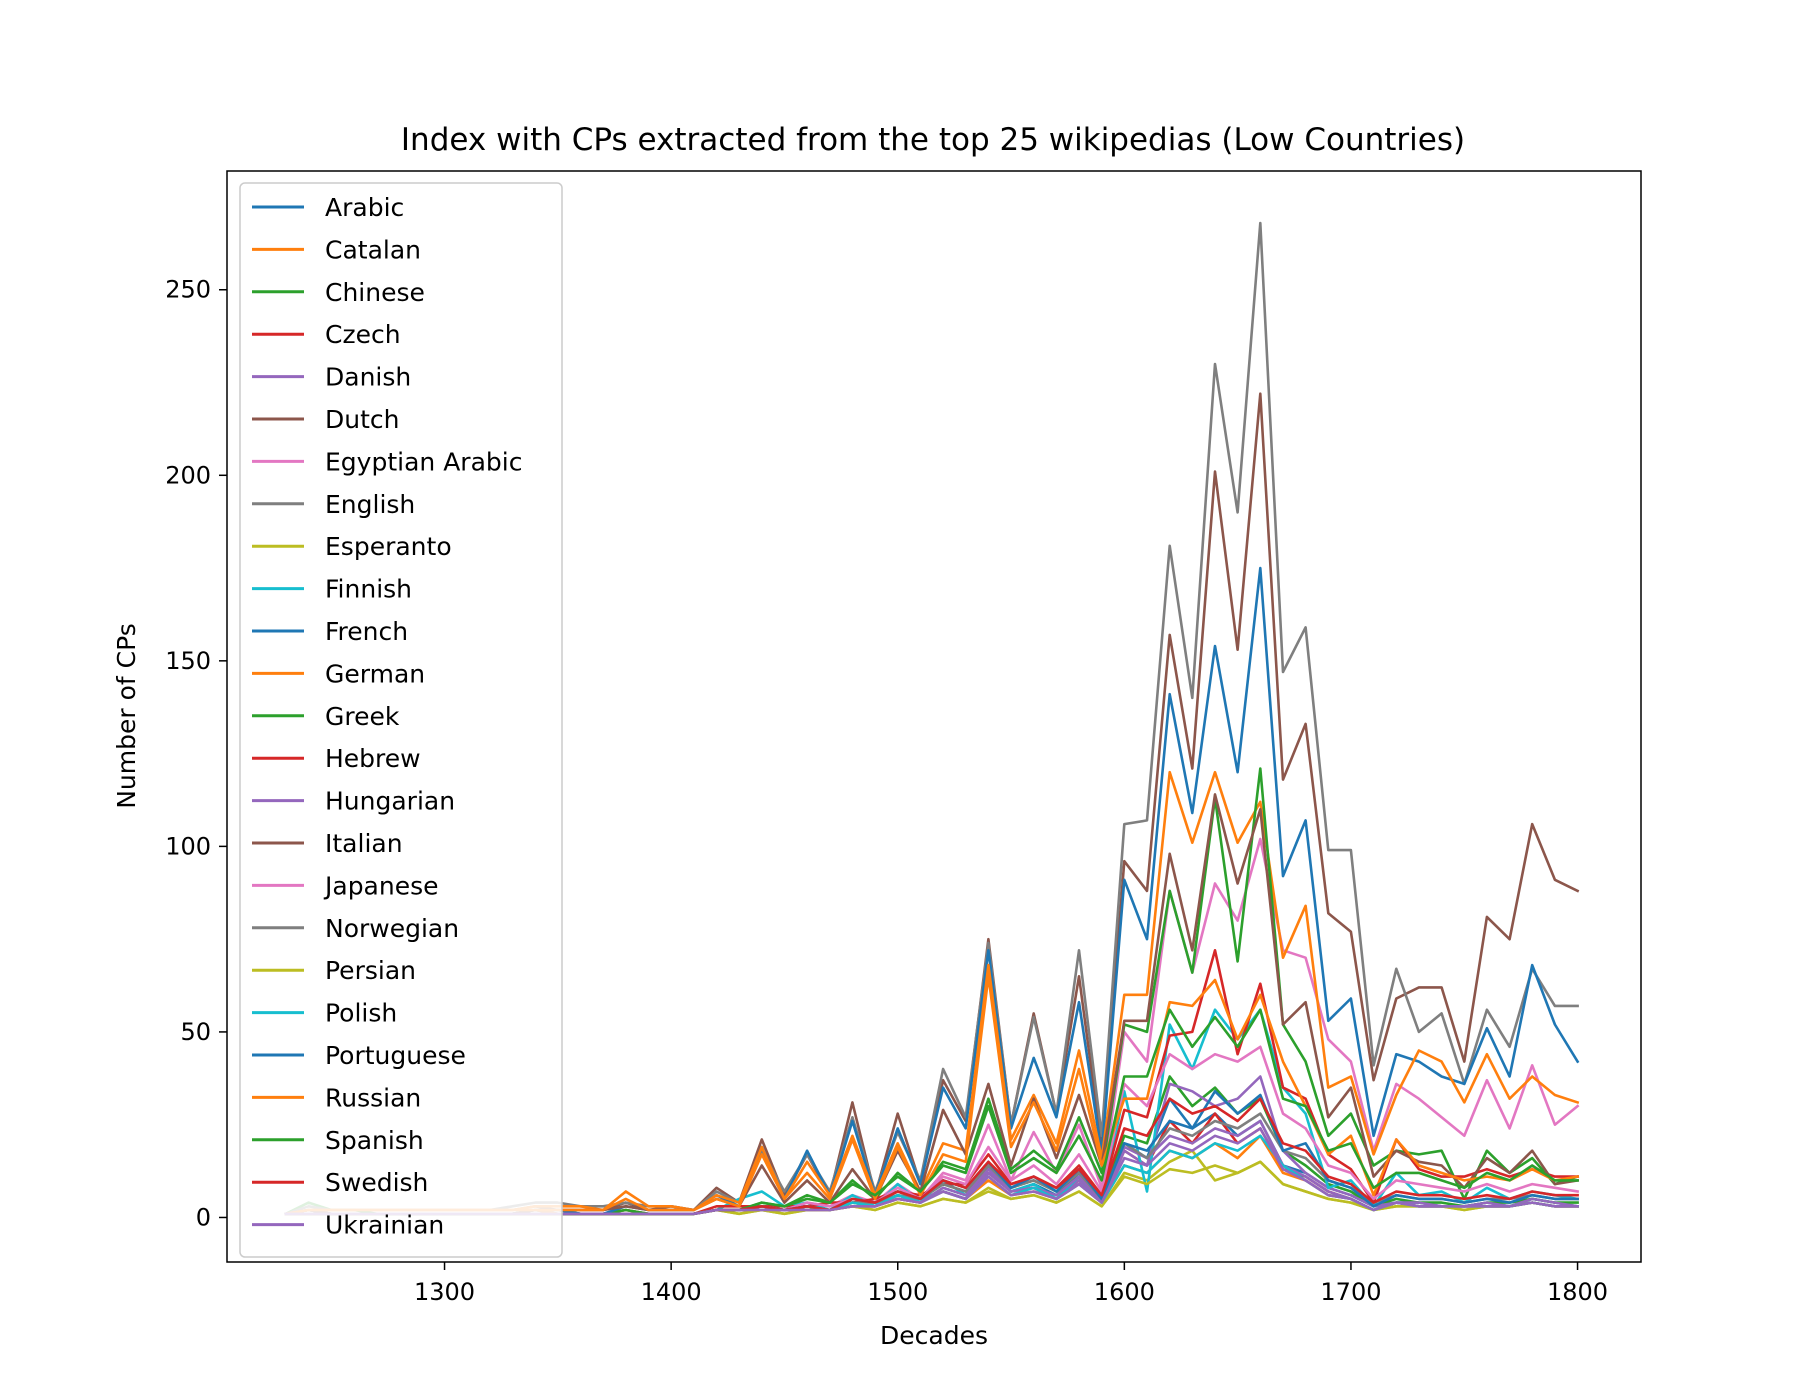 This screenshot has height=1400, width=1800. I want to click on legend-label: Esperanto, so click(388, 546).